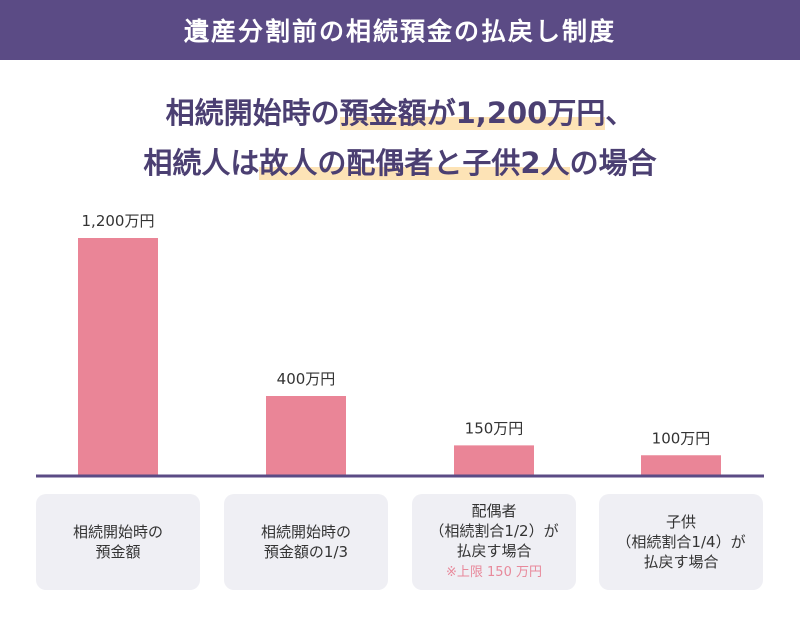 The width and height of the screenshot is (800, 631). Describe the element at coordinates (118, 542) in the screenshot. I see `category-box-1: 相続開始時の 預金額` at that location.